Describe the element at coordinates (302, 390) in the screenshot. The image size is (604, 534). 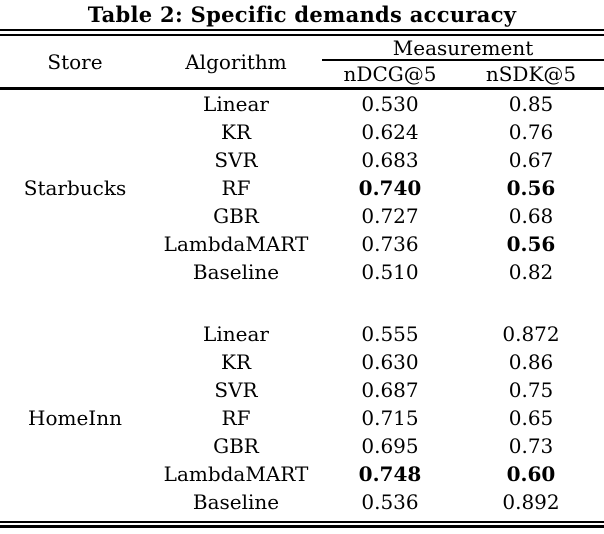
I see `table-row: SVR 0.687 0.75` at that location.